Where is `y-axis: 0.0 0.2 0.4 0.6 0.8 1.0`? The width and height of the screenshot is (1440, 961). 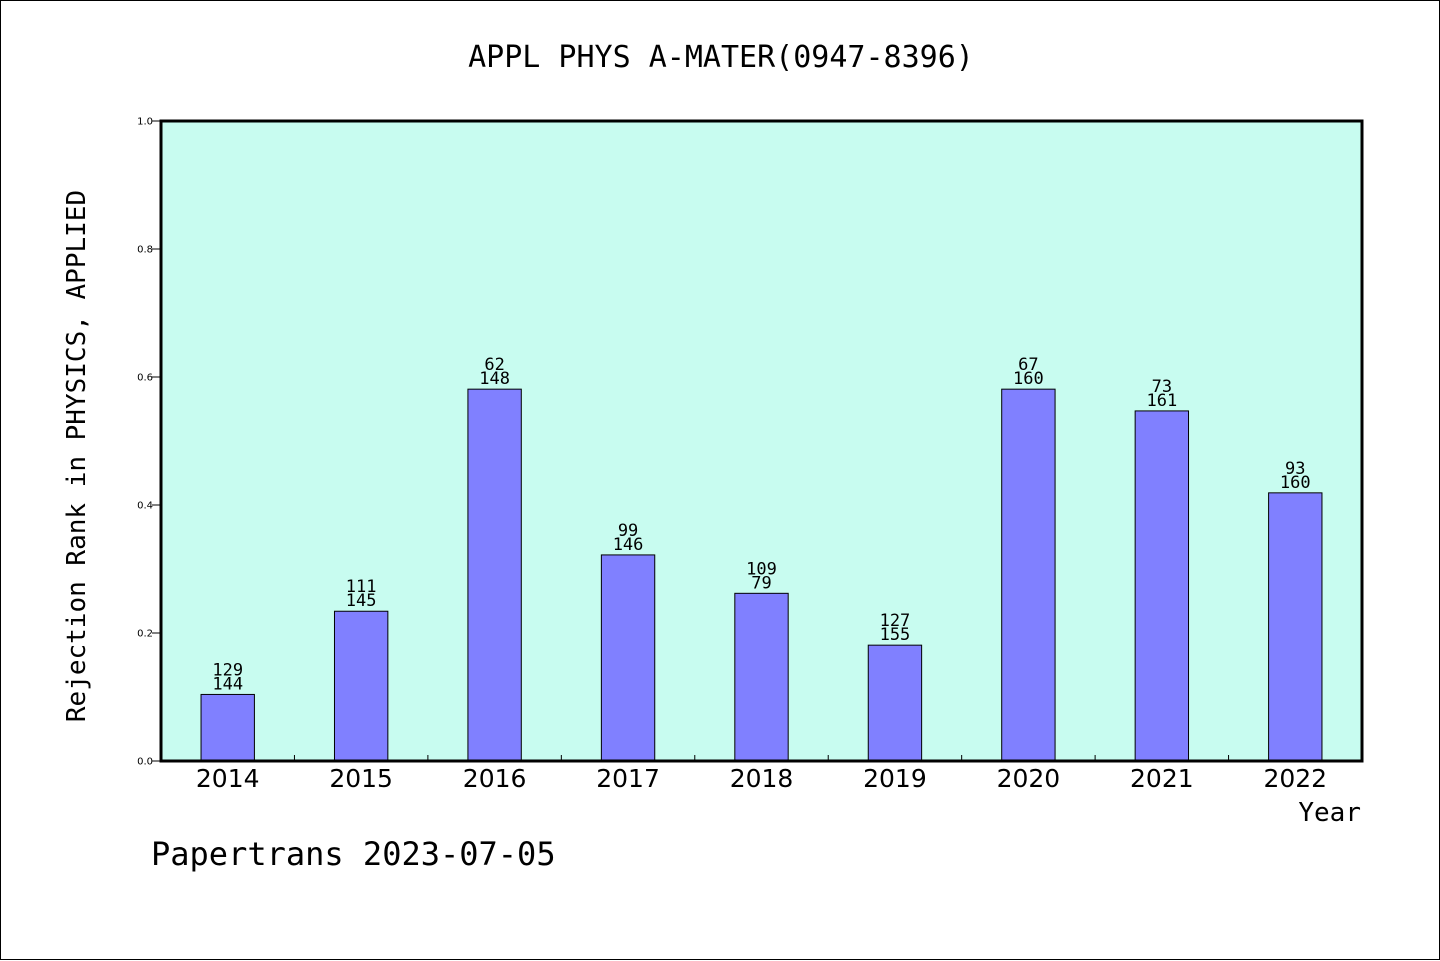 y-axis: 0.0 0.2 0.4 0.6 0.8 1.0 is located at coordinates (149, 442).